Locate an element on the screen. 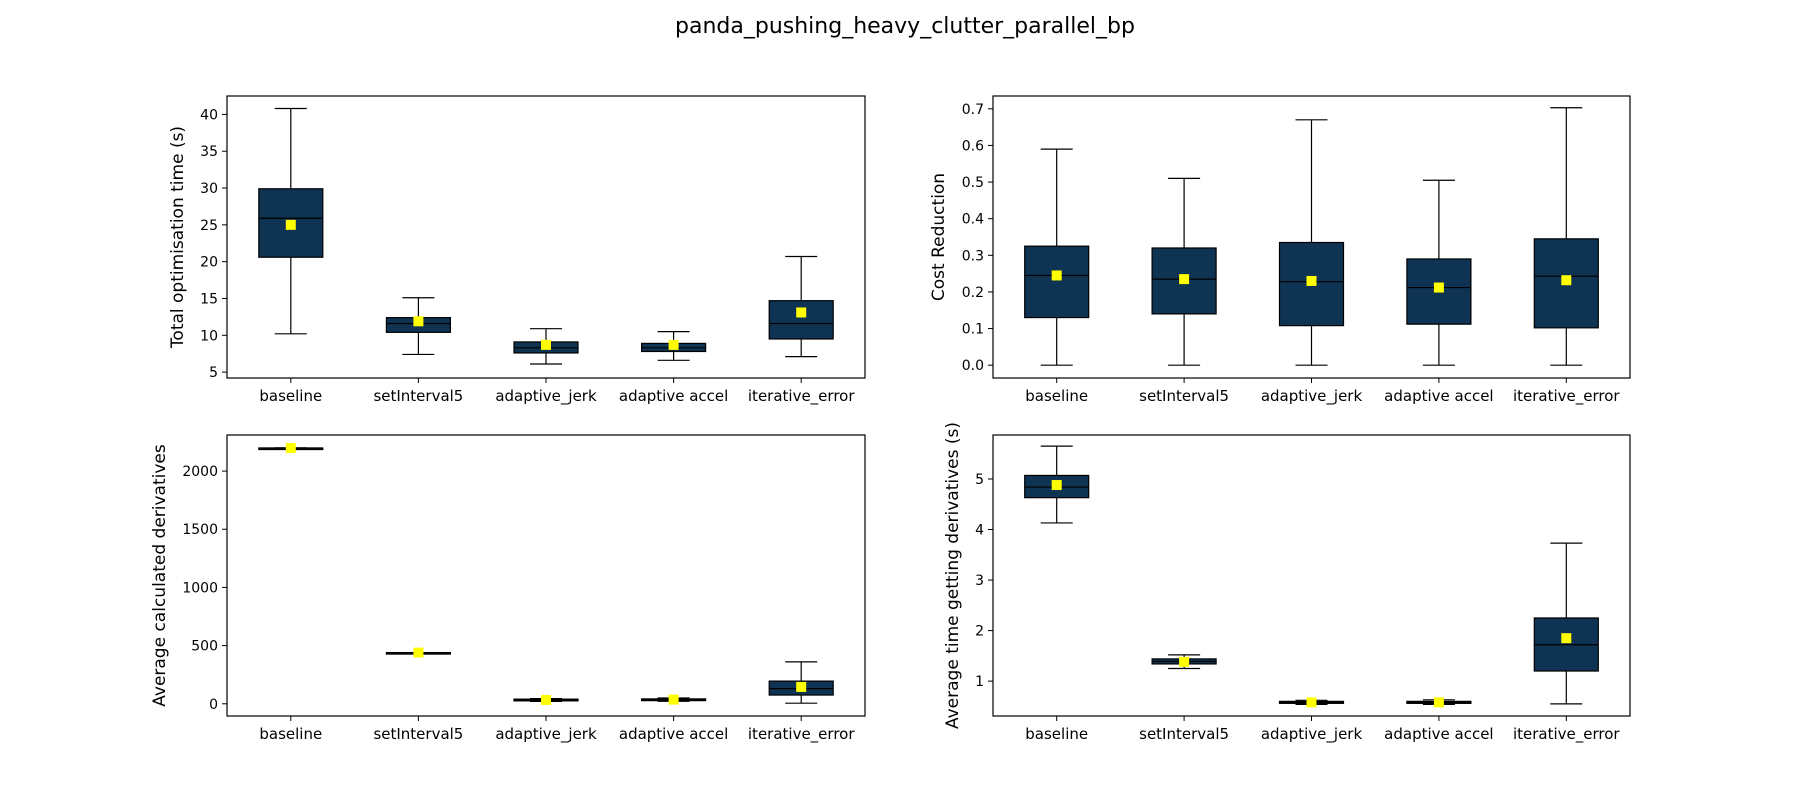 The image size is (1800, 800). y-axis-label: Total optimisation time (s) is located at coordinates (178, 237).